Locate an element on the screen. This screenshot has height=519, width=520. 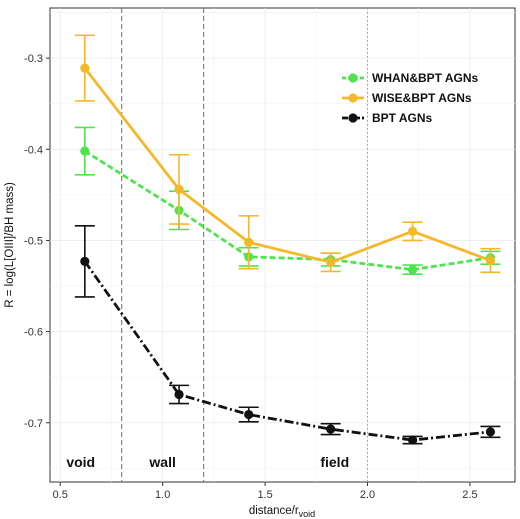
y-axis-title: R = log(L[OIII]/BH mass) is located at coordinates (10, 245).